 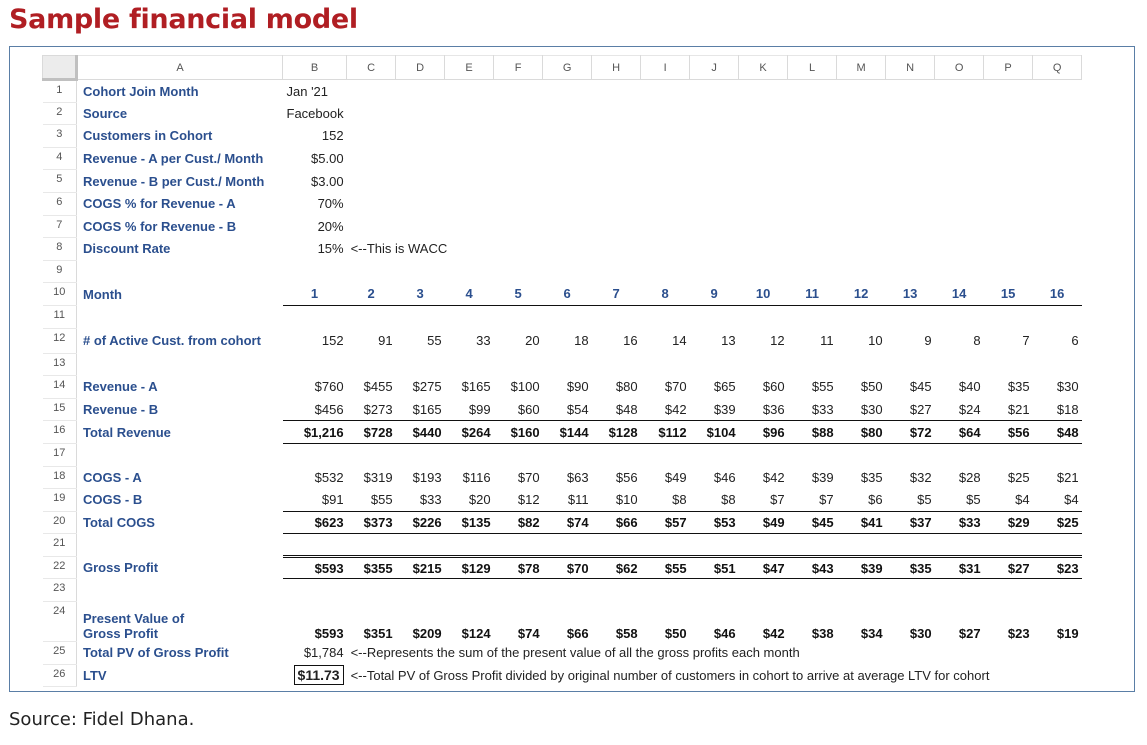 What do you see at coordinates (59, 676) in the screenshot?
I see `row-number: 26` at bounding box center [59, 676].